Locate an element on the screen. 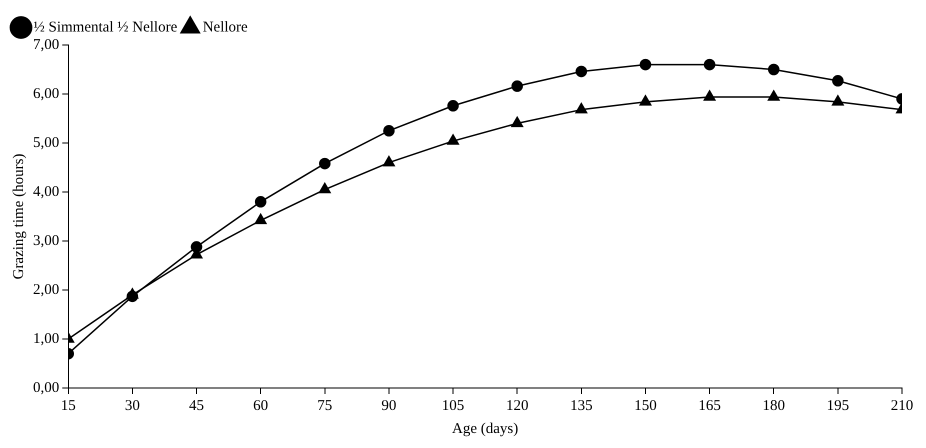 The width and height of the screenshot is (926, 448). y-tick-label: 3,00 is located at coordinates (46, 240).